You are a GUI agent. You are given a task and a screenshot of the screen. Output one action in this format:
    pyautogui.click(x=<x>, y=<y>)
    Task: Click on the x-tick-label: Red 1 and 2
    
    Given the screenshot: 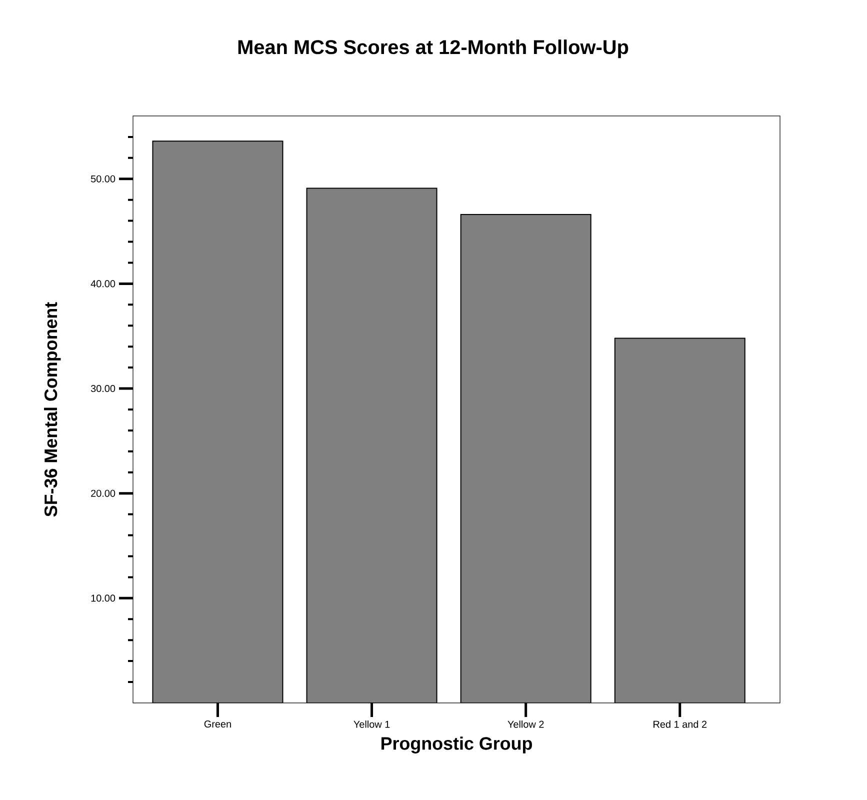 What is the action you would take?
    pyautogui.click(x=680, y=724)
    